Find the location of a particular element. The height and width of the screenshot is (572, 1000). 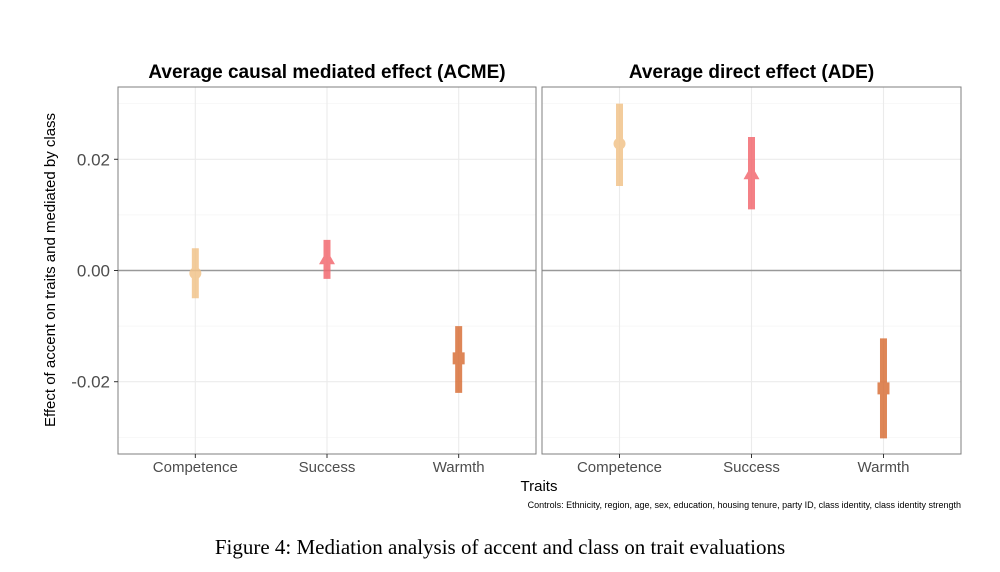

x-axis-title: Traits is located at coordinates (539, 486).